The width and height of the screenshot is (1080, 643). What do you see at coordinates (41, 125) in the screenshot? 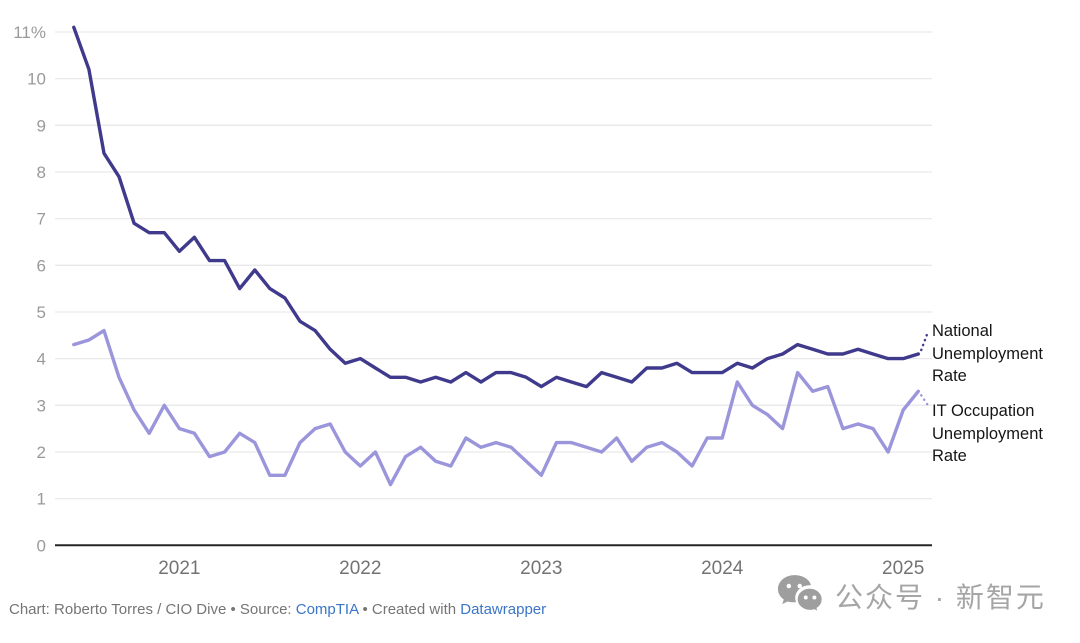
I see `y-axis-label: 9` at bounding box center [41, 125].